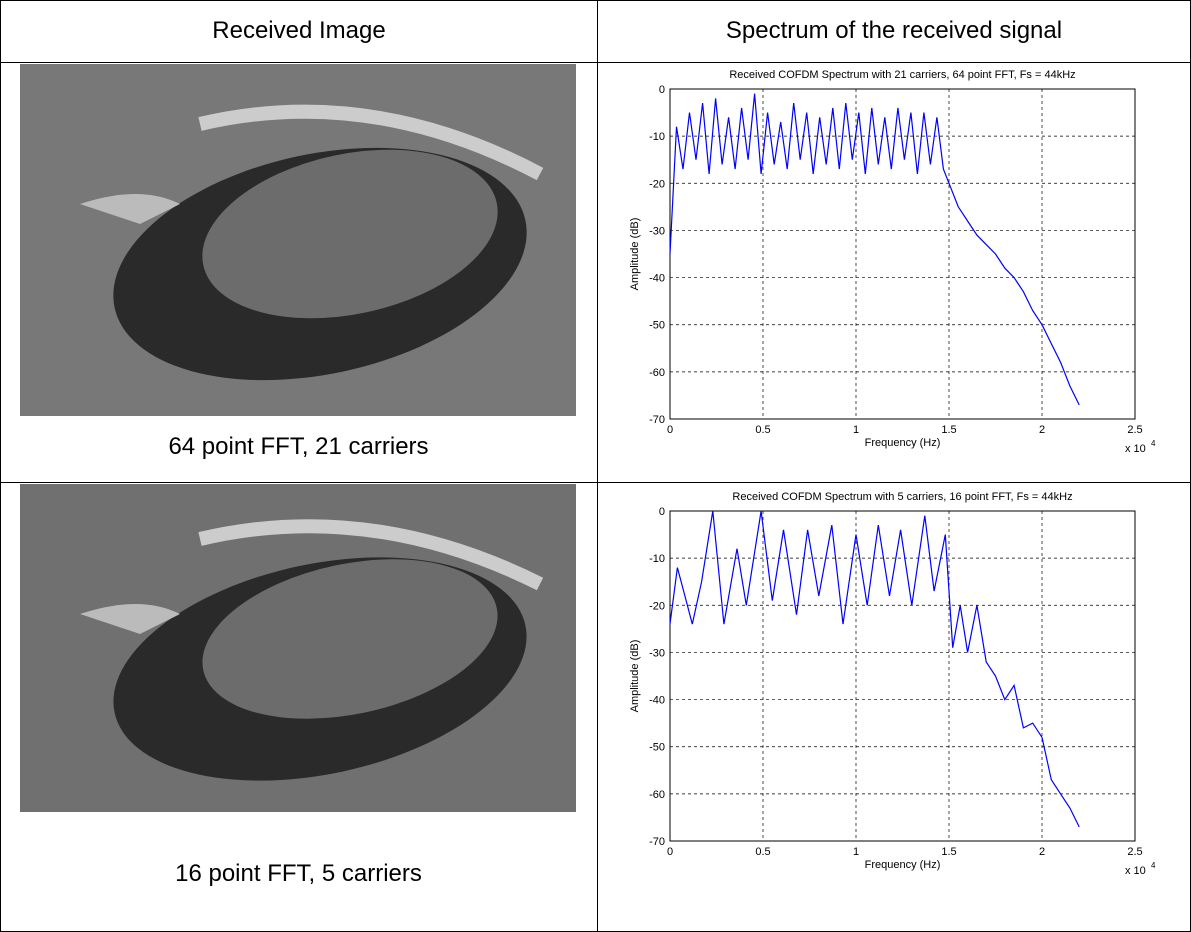 This screenshot has height=932, width=1191. I want to click on header: Received Image, so click(299, 30).